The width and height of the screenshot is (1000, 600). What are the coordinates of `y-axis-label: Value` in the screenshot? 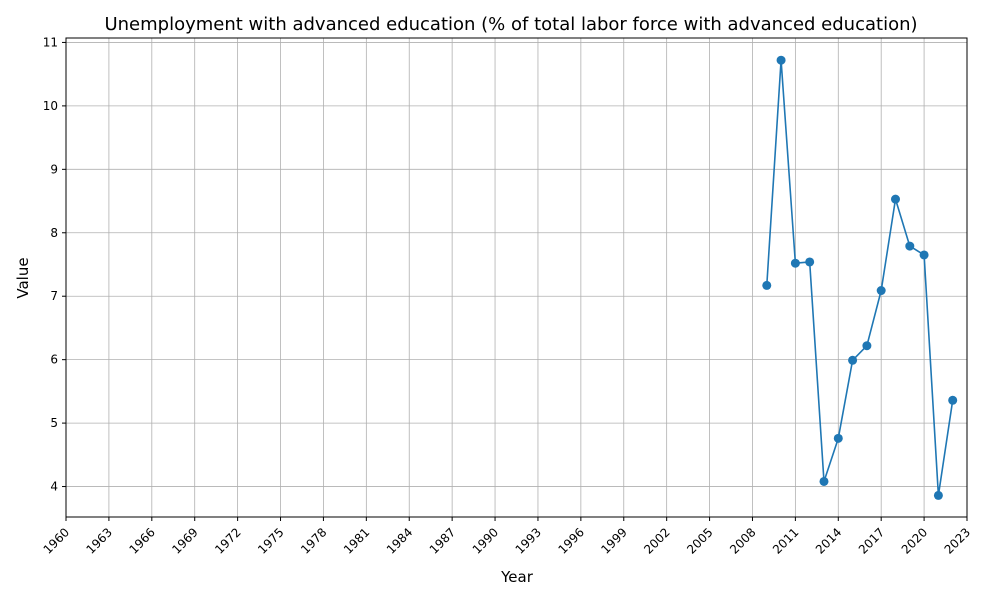 It's located at (23, 277).